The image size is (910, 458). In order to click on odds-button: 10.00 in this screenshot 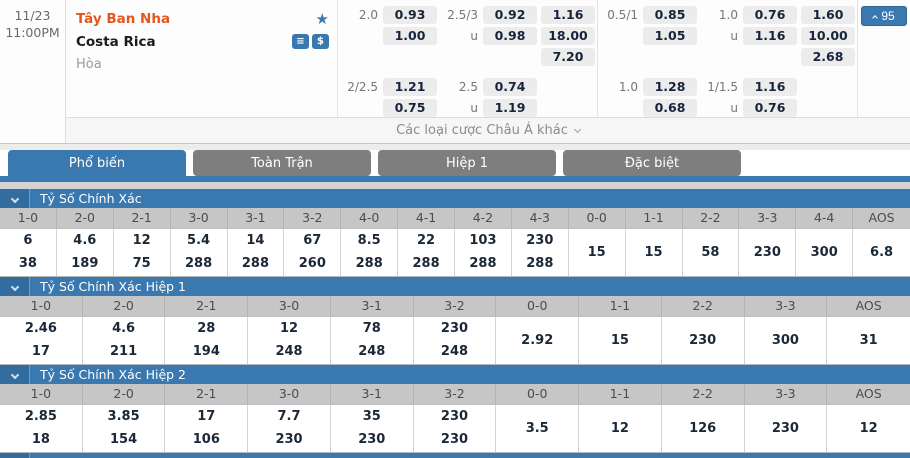, I will do `click(828, 36)`.